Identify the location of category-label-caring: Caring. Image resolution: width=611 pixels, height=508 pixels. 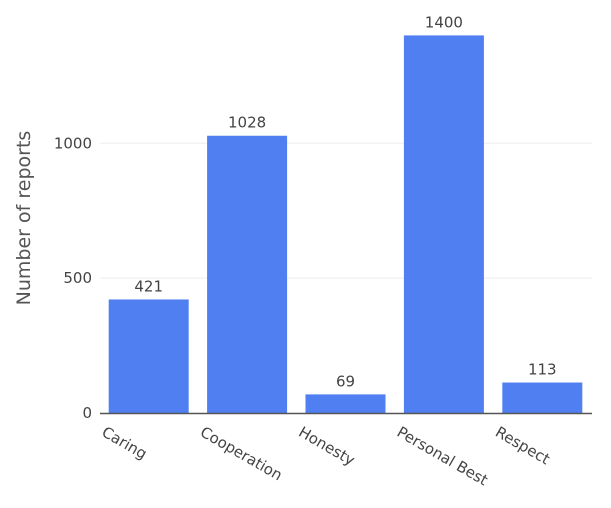
(124, 443).